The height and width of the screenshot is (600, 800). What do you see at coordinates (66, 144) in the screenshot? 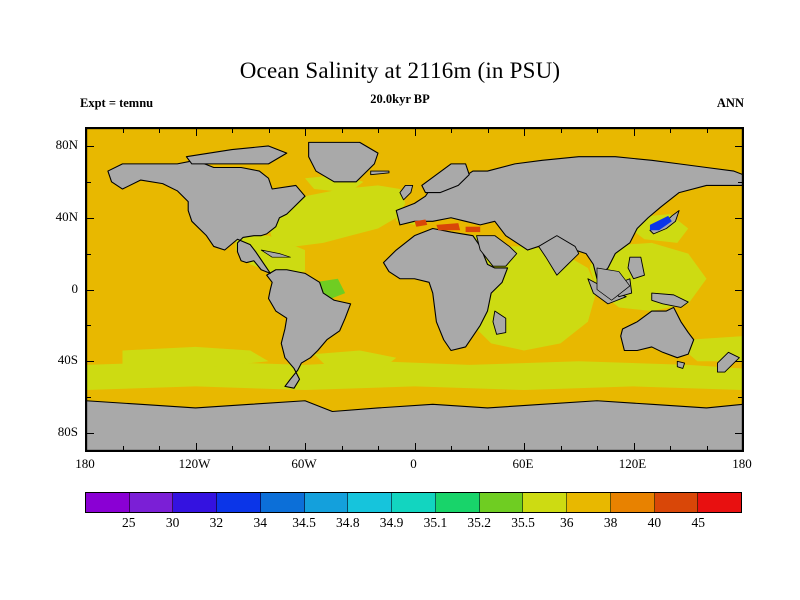
I see `y-tick-80N: 80N` at bounding box center [66, 144].